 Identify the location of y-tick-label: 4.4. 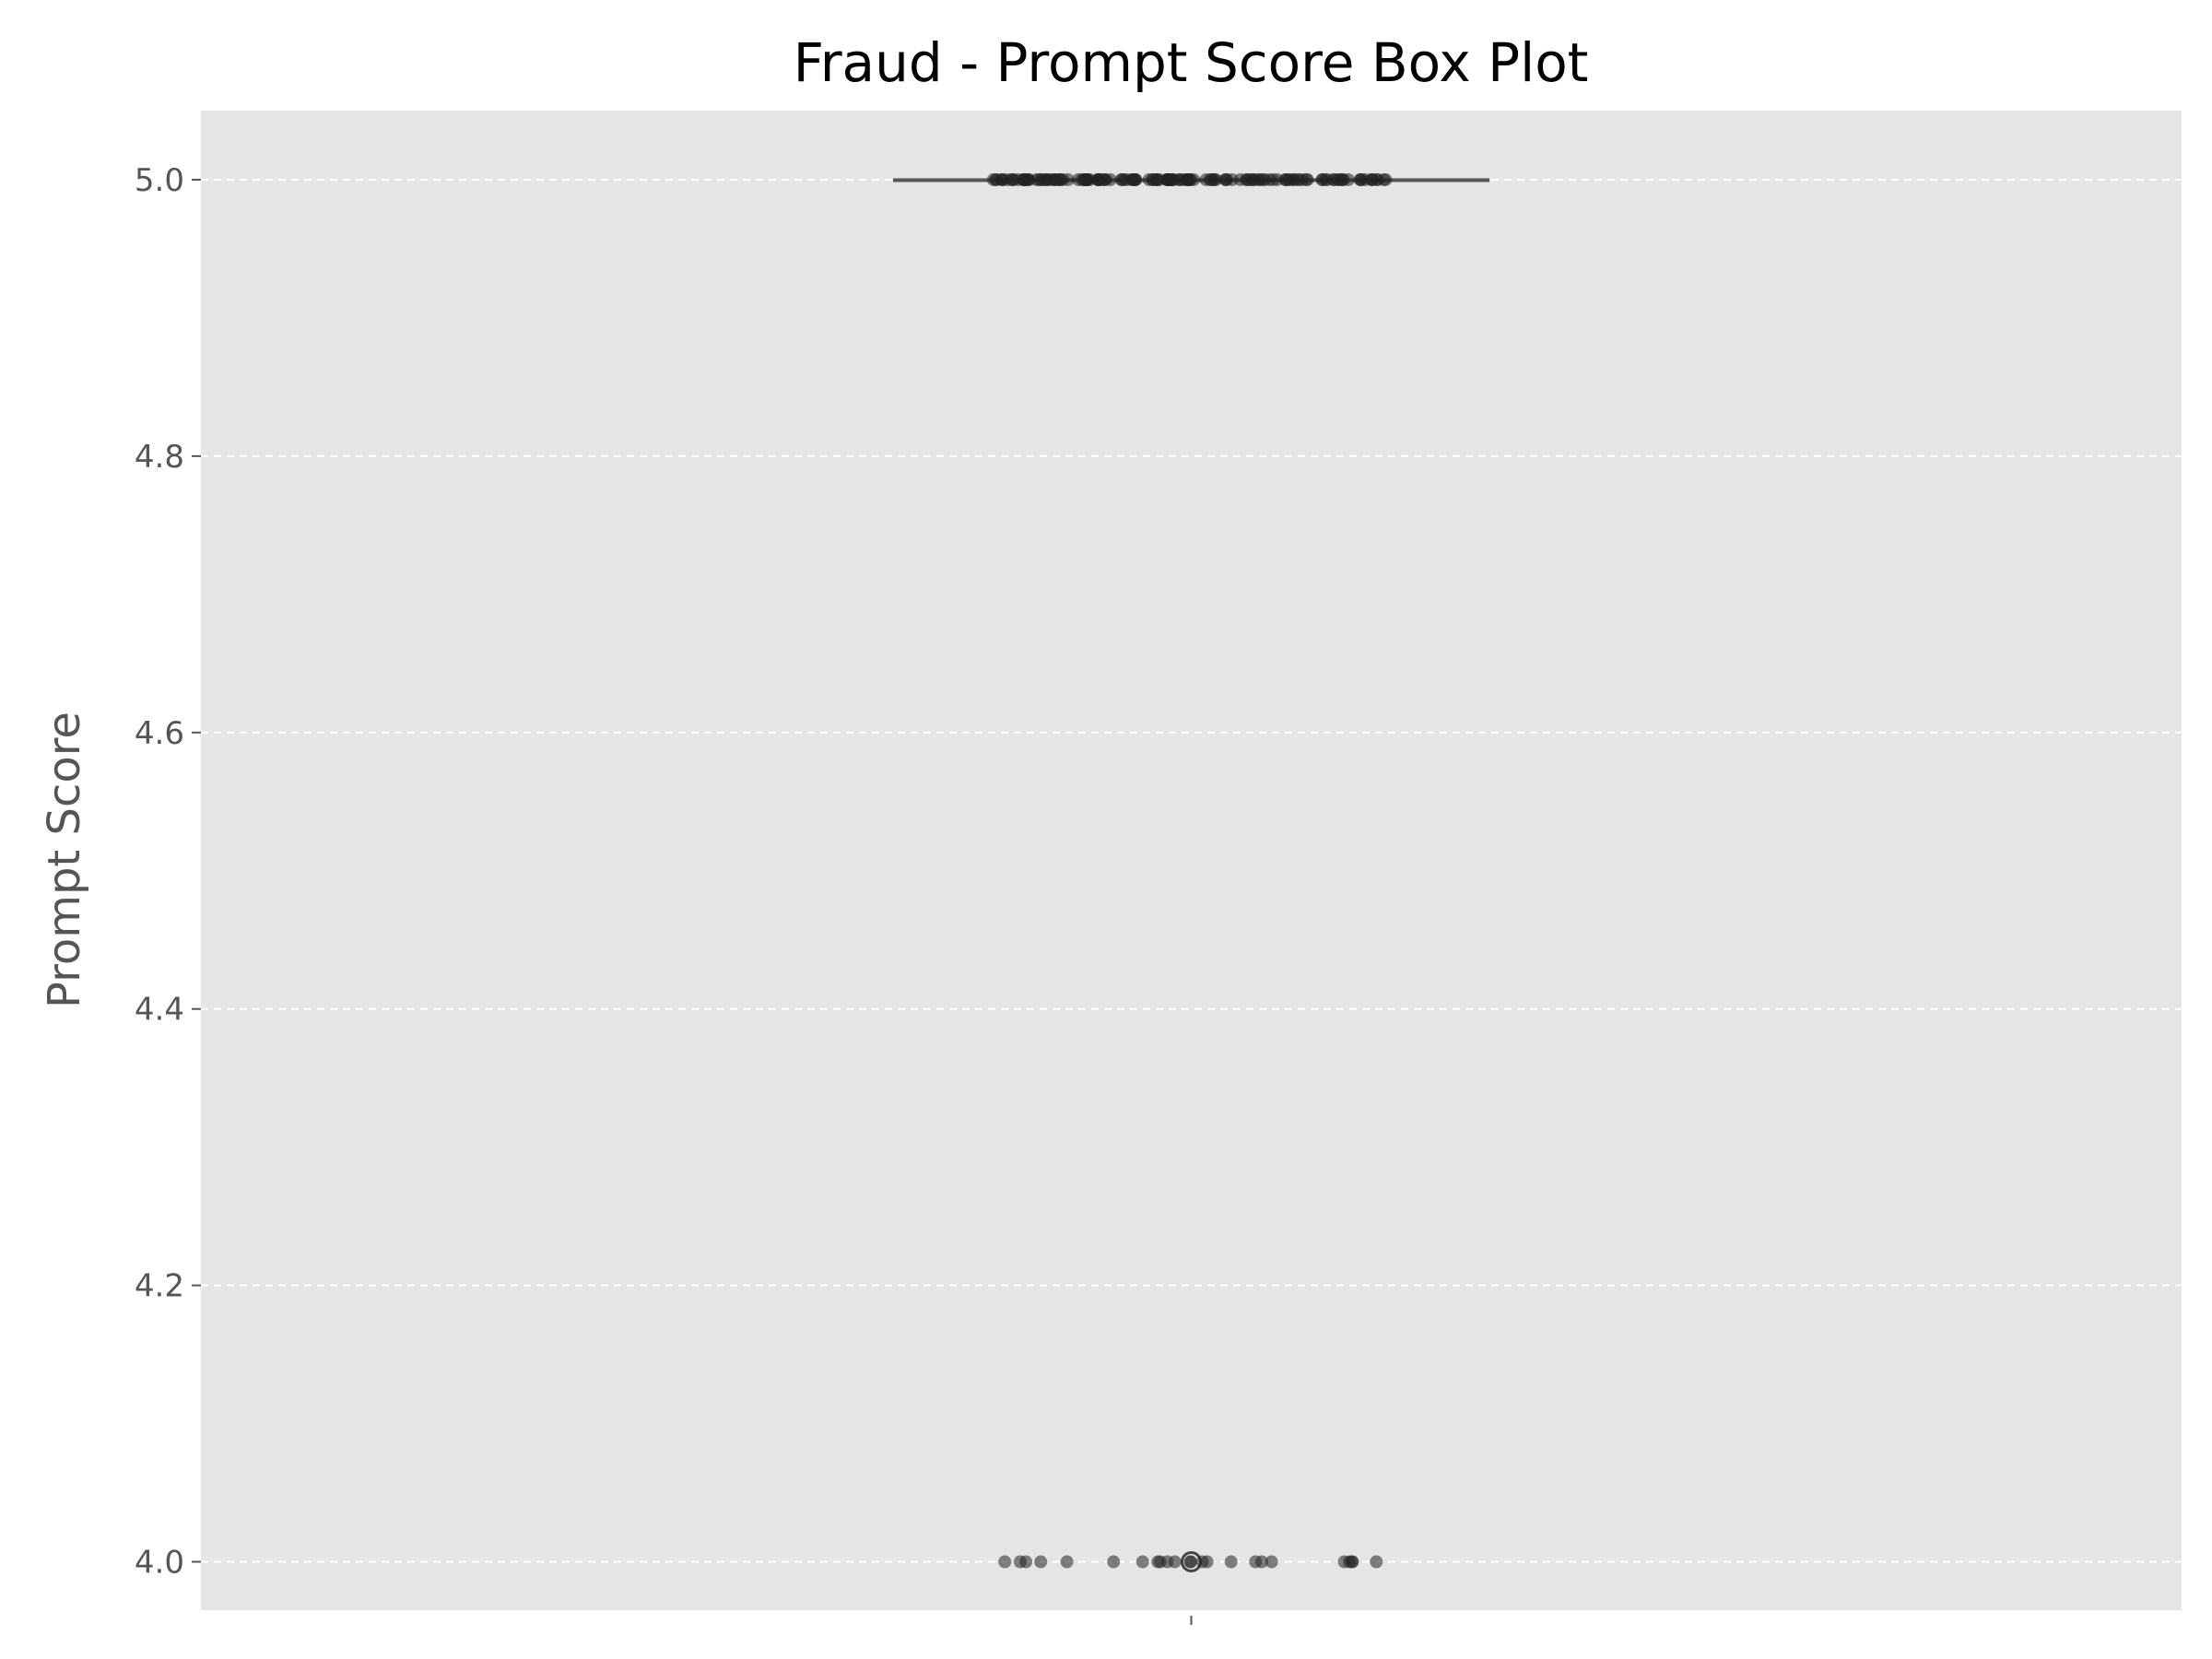
(159, 1010).